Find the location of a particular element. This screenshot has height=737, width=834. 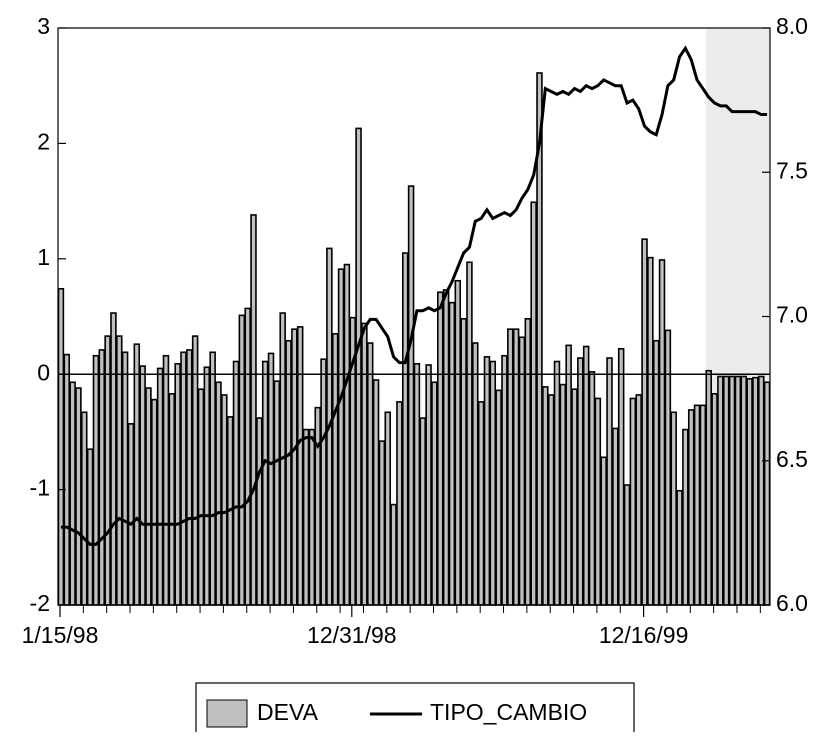

x-tick-label: 1/15/98 is located at coordinates (60, 635).